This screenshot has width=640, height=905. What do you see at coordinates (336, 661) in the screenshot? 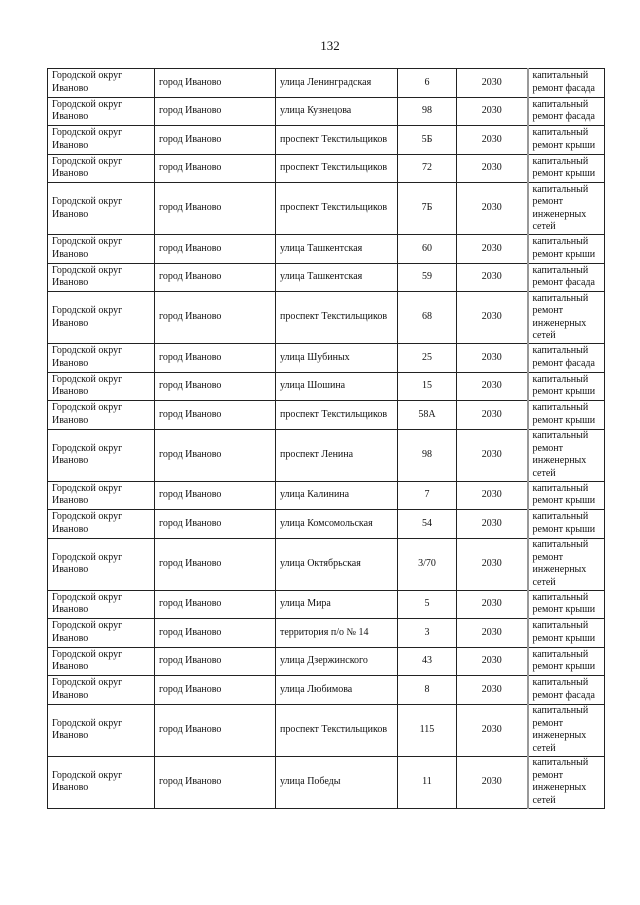
I see `cell-street: улица Дзержинского` at bounding box center [336, 661].